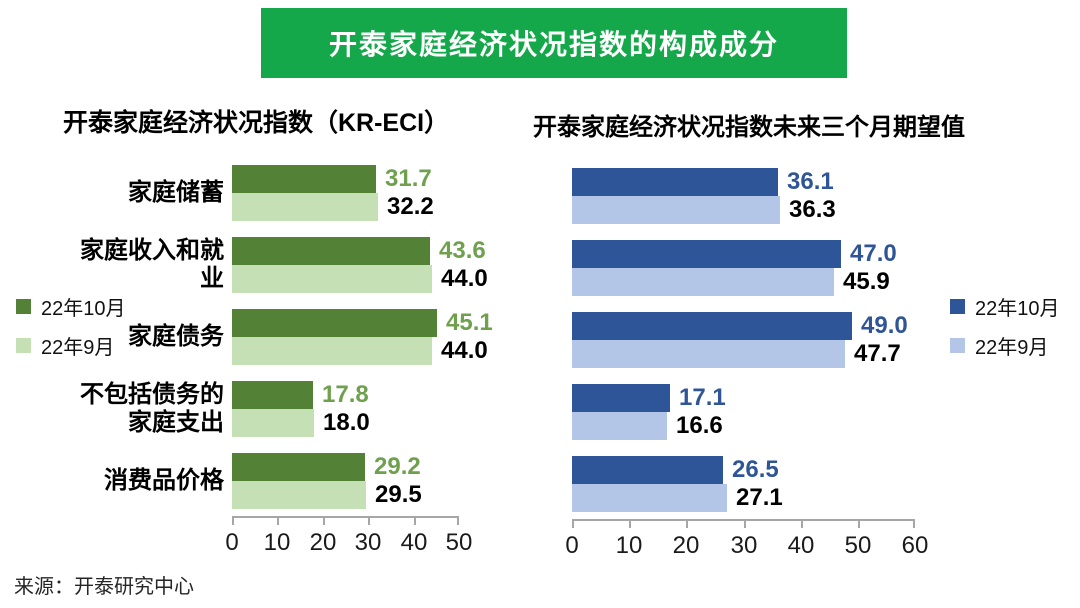 The width and height of the screenshot is (1080, 608). I want to click on x-axis: 0 10 20 30 40 50, so click(348, 540).